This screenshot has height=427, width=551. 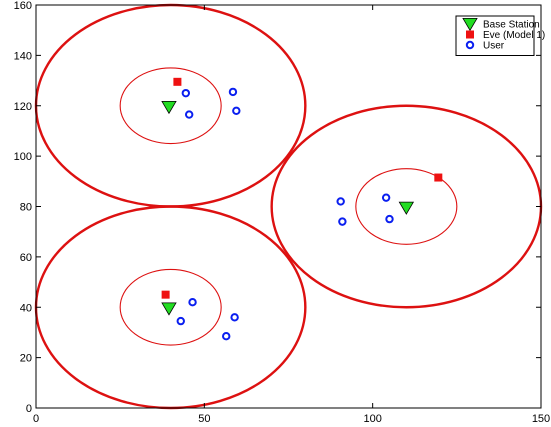 I want to click on y-tick-label-0: 0, so click(x=29, y=409).